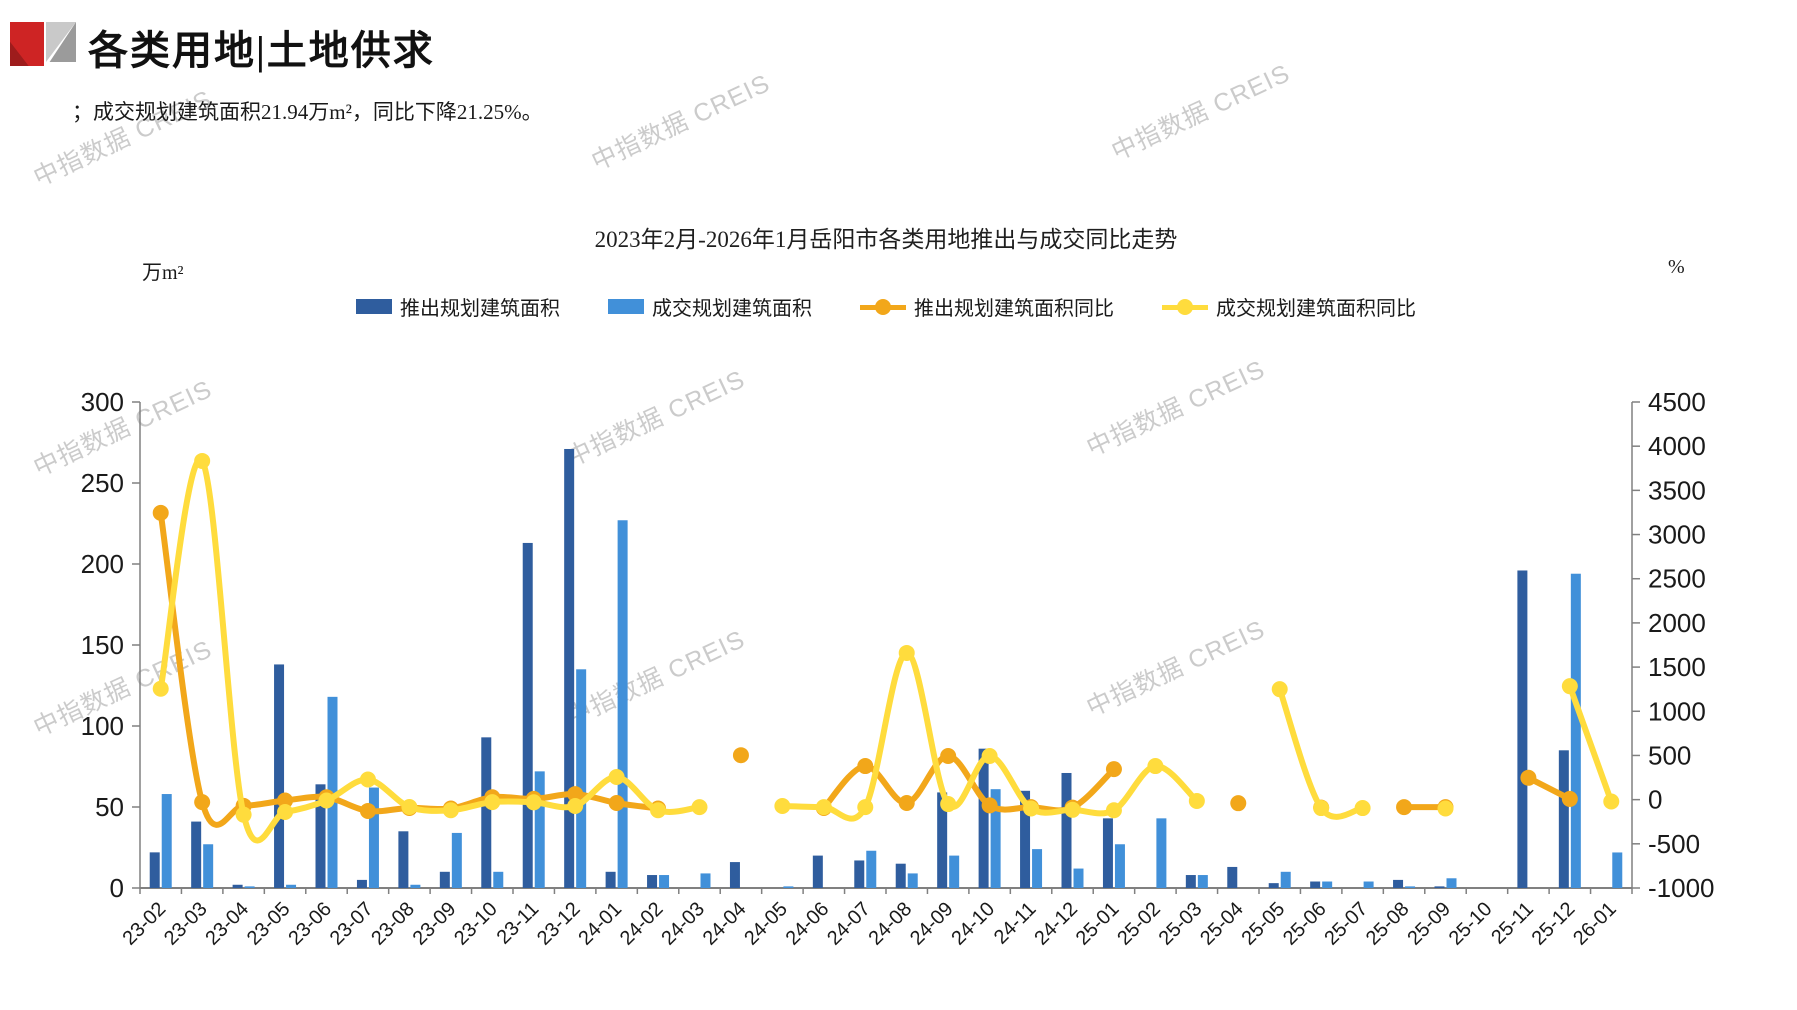 The height and width of the screenshot is (1010, 1797). I want to click on x-tick-label: 23-03, so click(186, 924).